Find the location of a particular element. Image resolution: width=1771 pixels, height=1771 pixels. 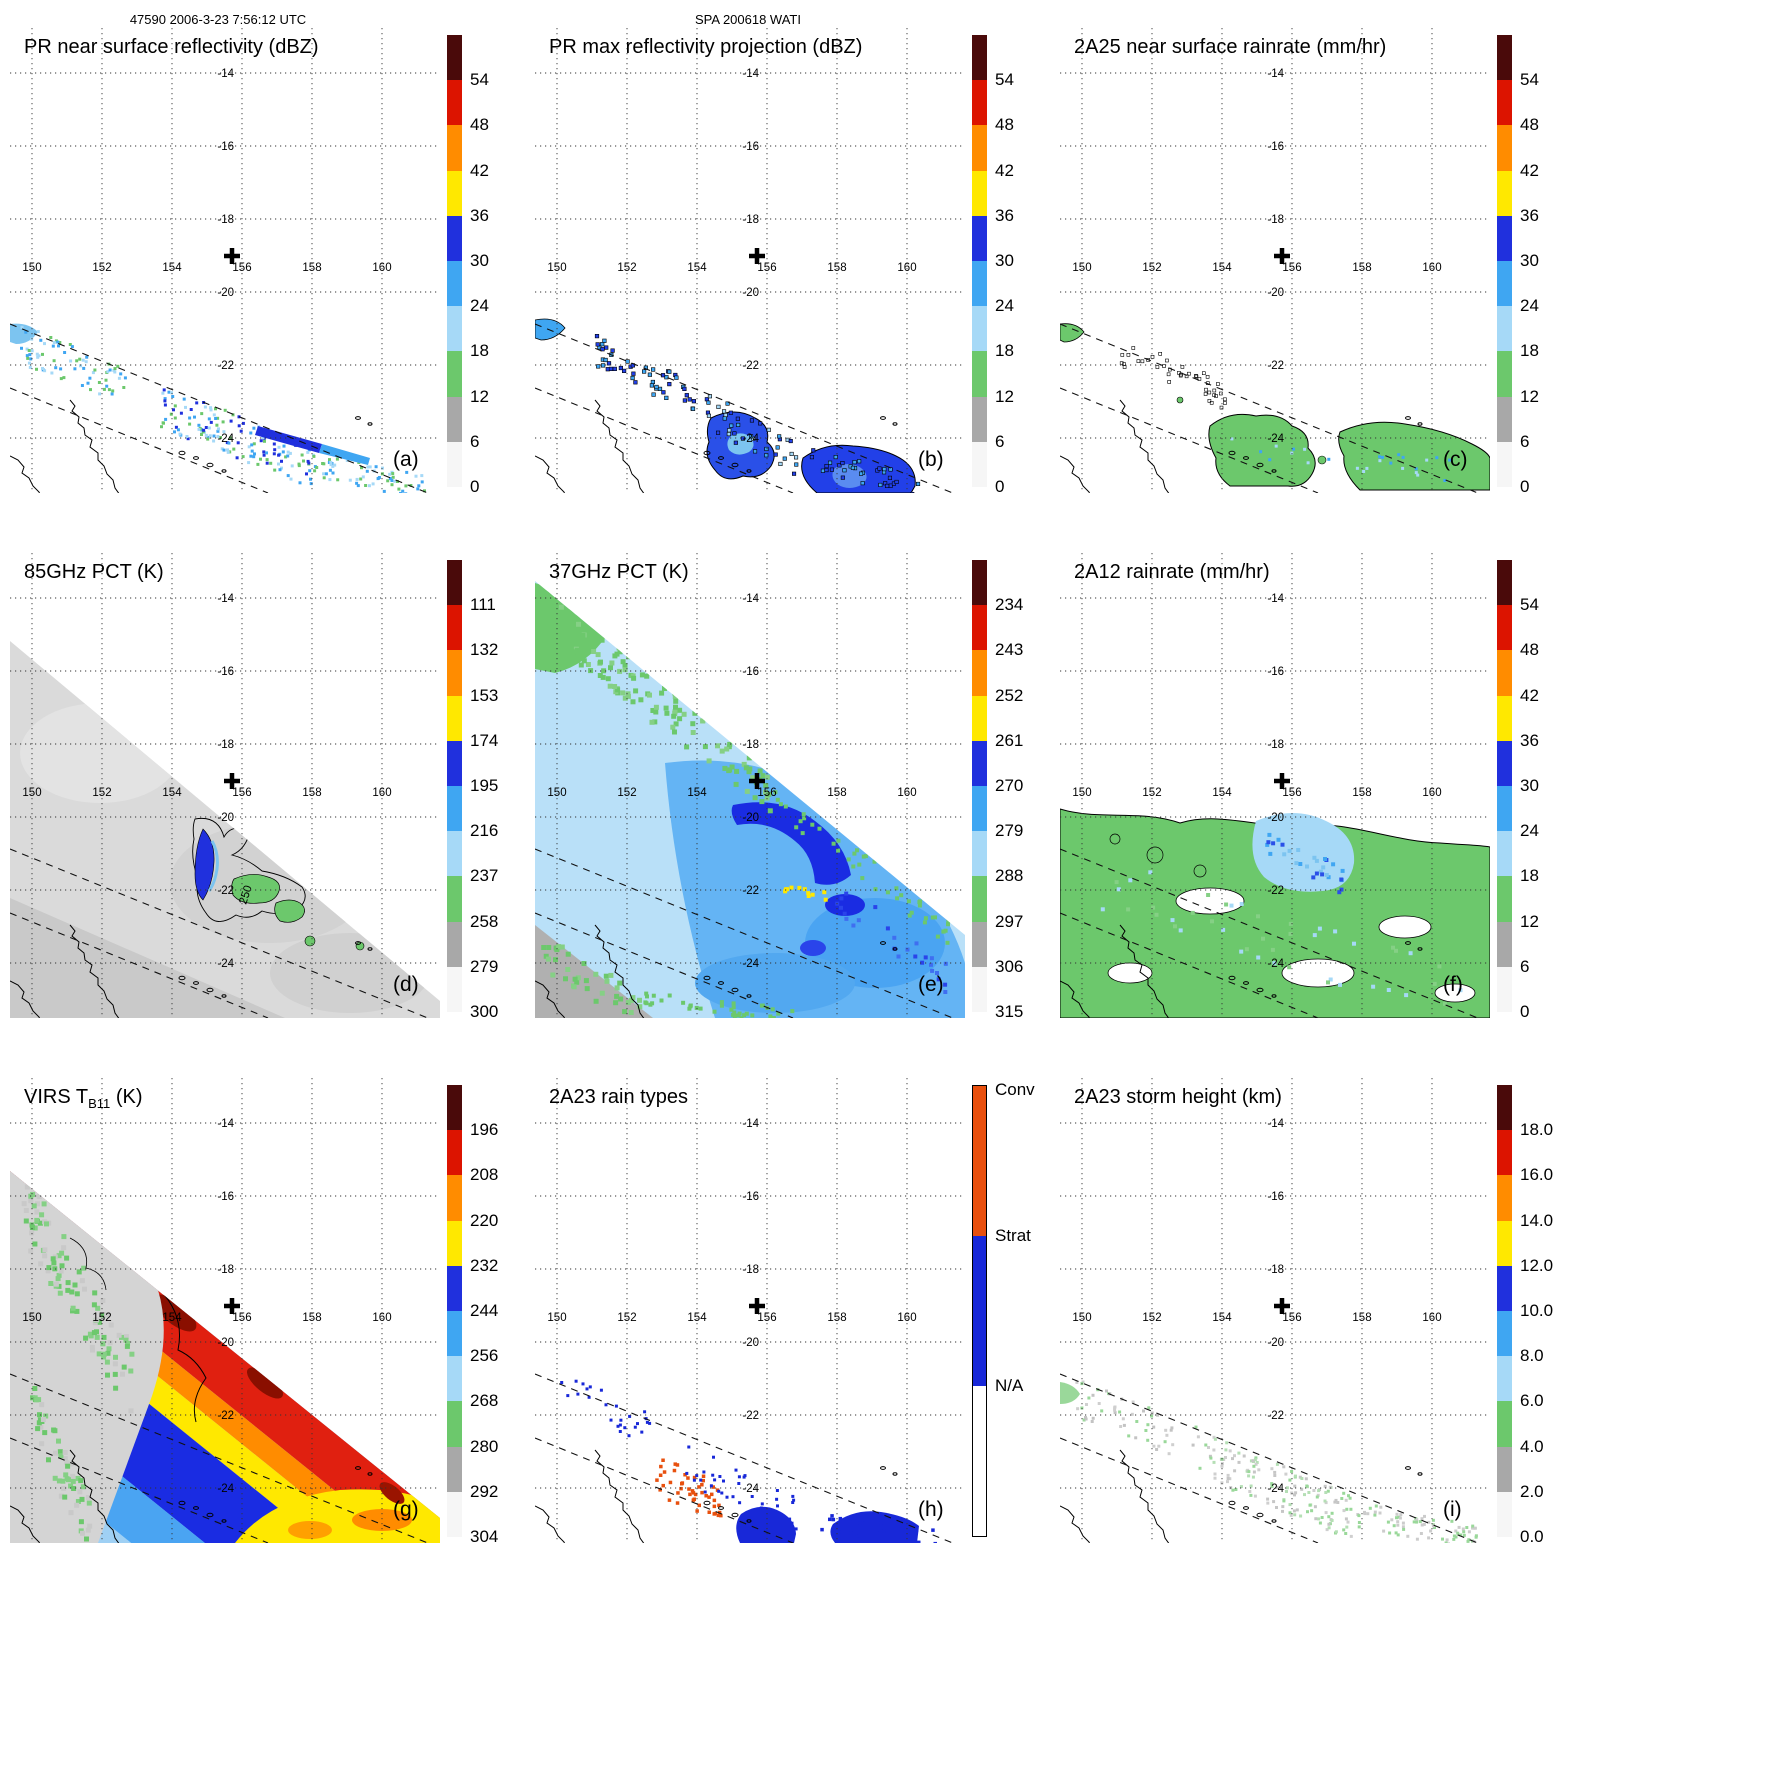

header-product-label: SPA 200618 WATI is located at coordinates (748, 19).